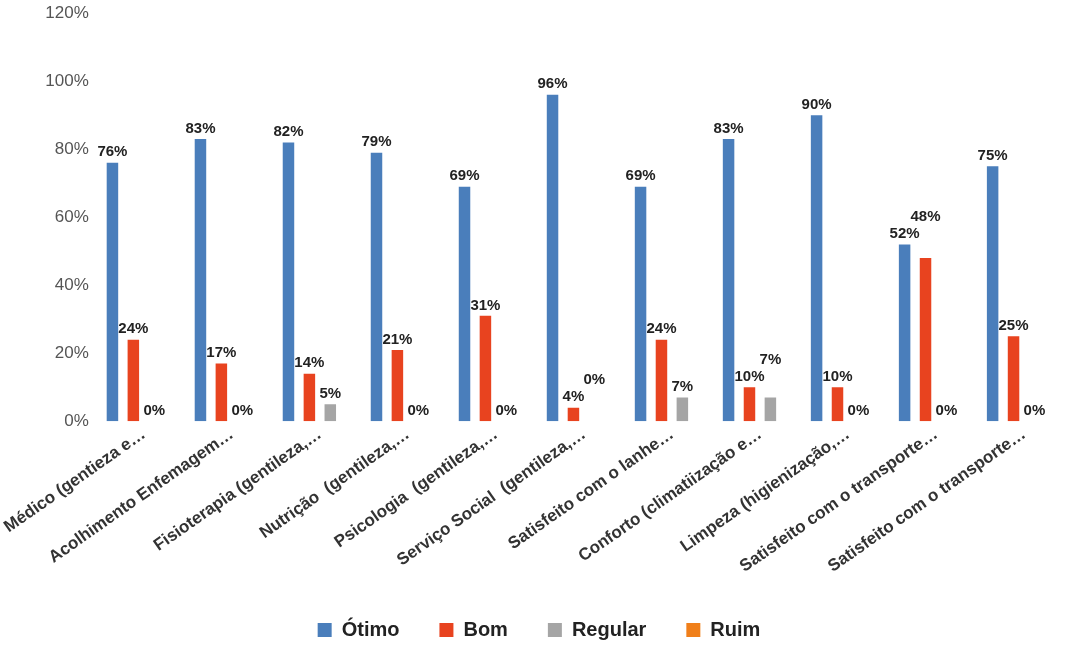 The height and width of the screenshot is (650, 1088). I want to click on y-tick-label: 40%, so click(71, 284).